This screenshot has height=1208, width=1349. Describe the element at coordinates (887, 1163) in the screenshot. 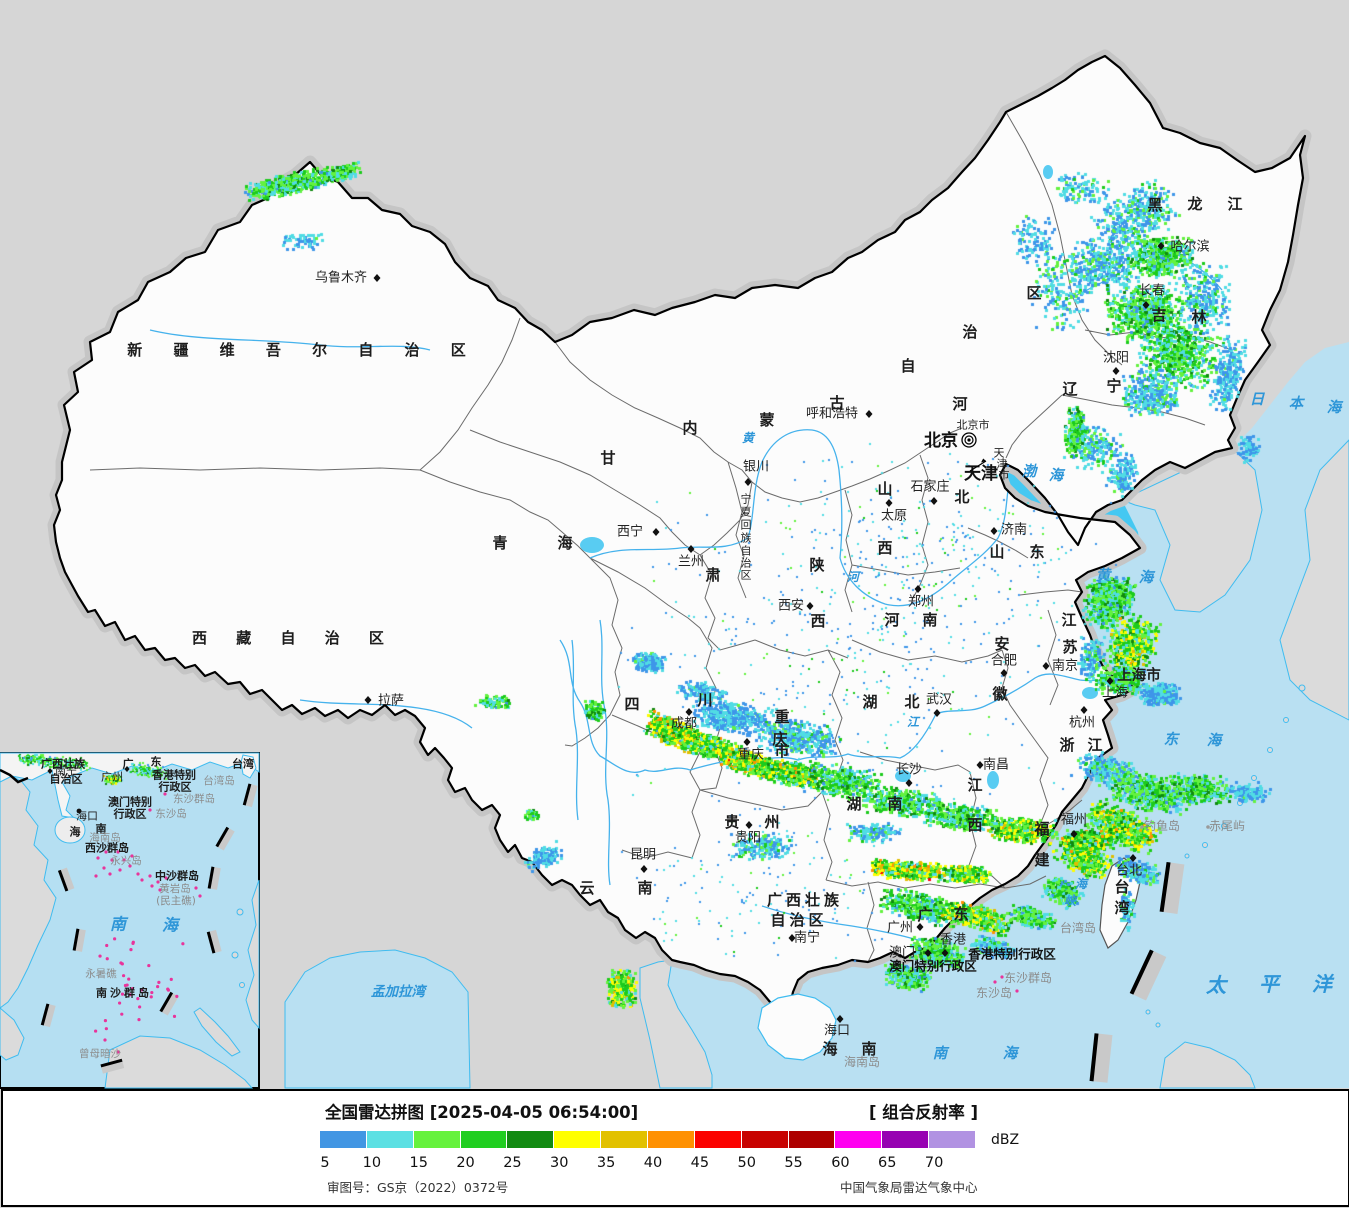

I see `colorbar-tick: 65` at that location.